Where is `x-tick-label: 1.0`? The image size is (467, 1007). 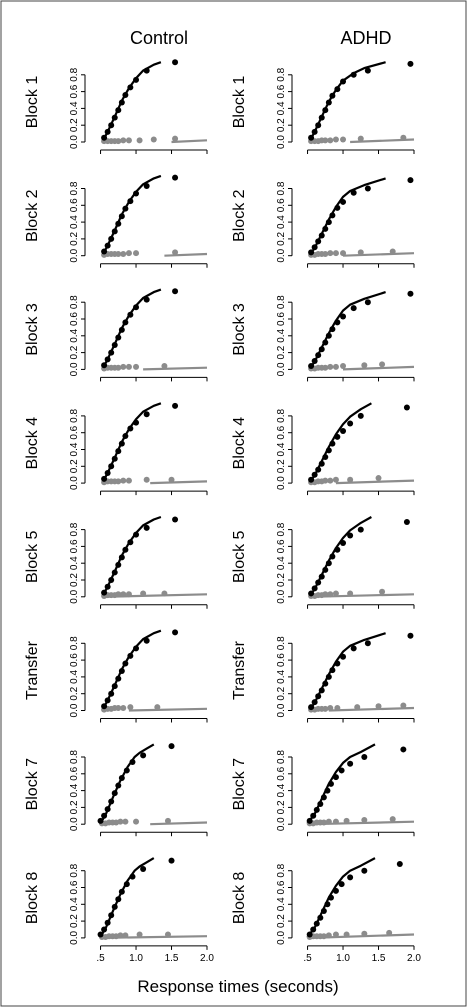
x-tick-label: 1.0 is located at coordinates (343, 958).